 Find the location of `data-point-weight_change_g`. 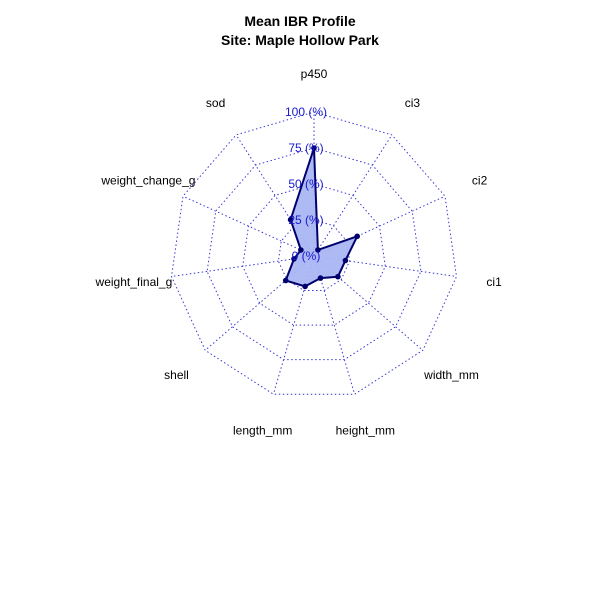

data-point-weight_change_g is located at coordinates (301, 250).